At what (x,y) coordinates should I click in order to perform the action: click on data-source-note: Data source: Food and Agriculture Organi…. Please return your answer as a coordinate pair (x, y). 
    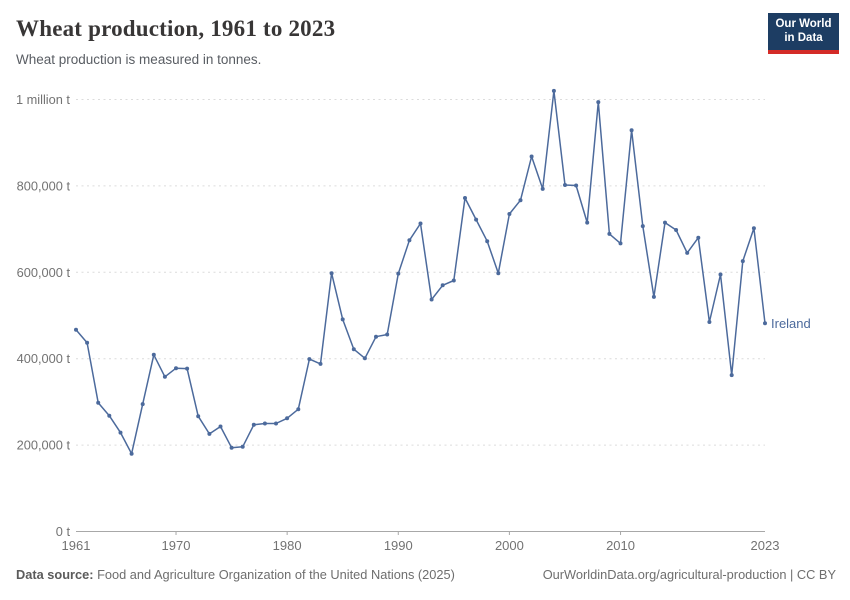
    Looking at the image, I should click on (235, 574).